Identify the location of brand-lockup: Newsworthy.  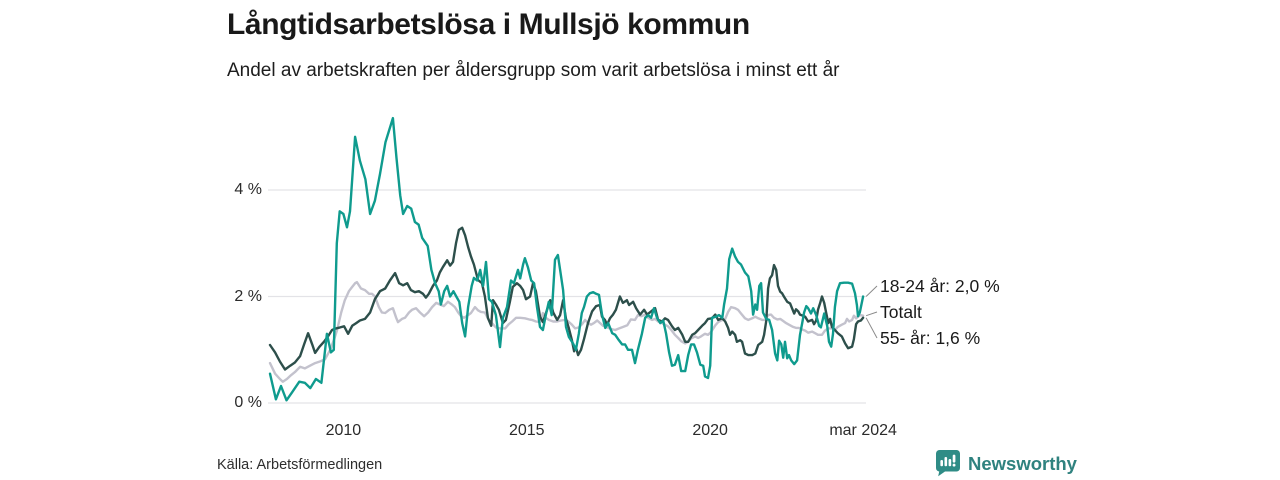
(1006, 463).